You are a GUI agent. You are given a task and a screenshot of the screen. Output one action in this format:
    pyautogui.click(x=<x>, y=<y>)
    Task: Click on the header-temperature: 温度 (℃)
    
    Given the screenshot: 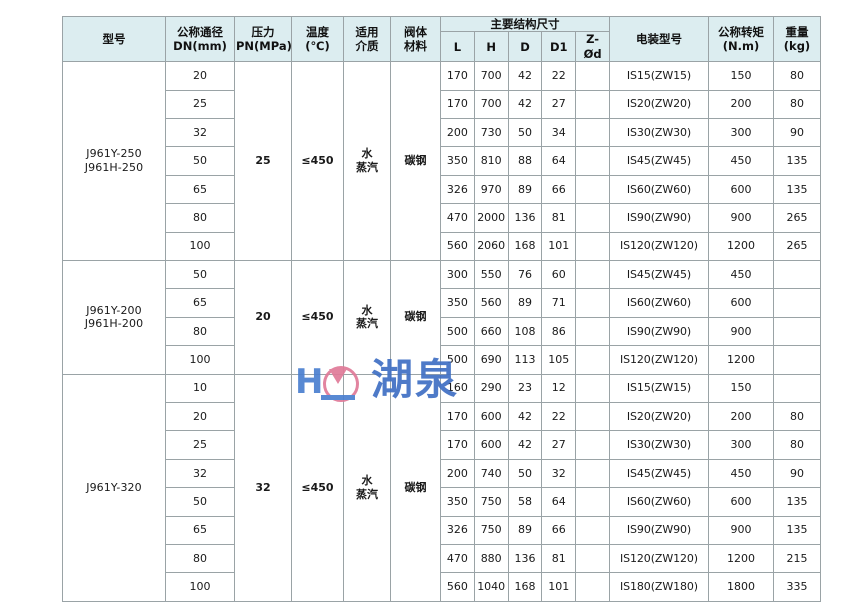 What is the action you would take?
    pyautogui.click(x=317, y=39)
    